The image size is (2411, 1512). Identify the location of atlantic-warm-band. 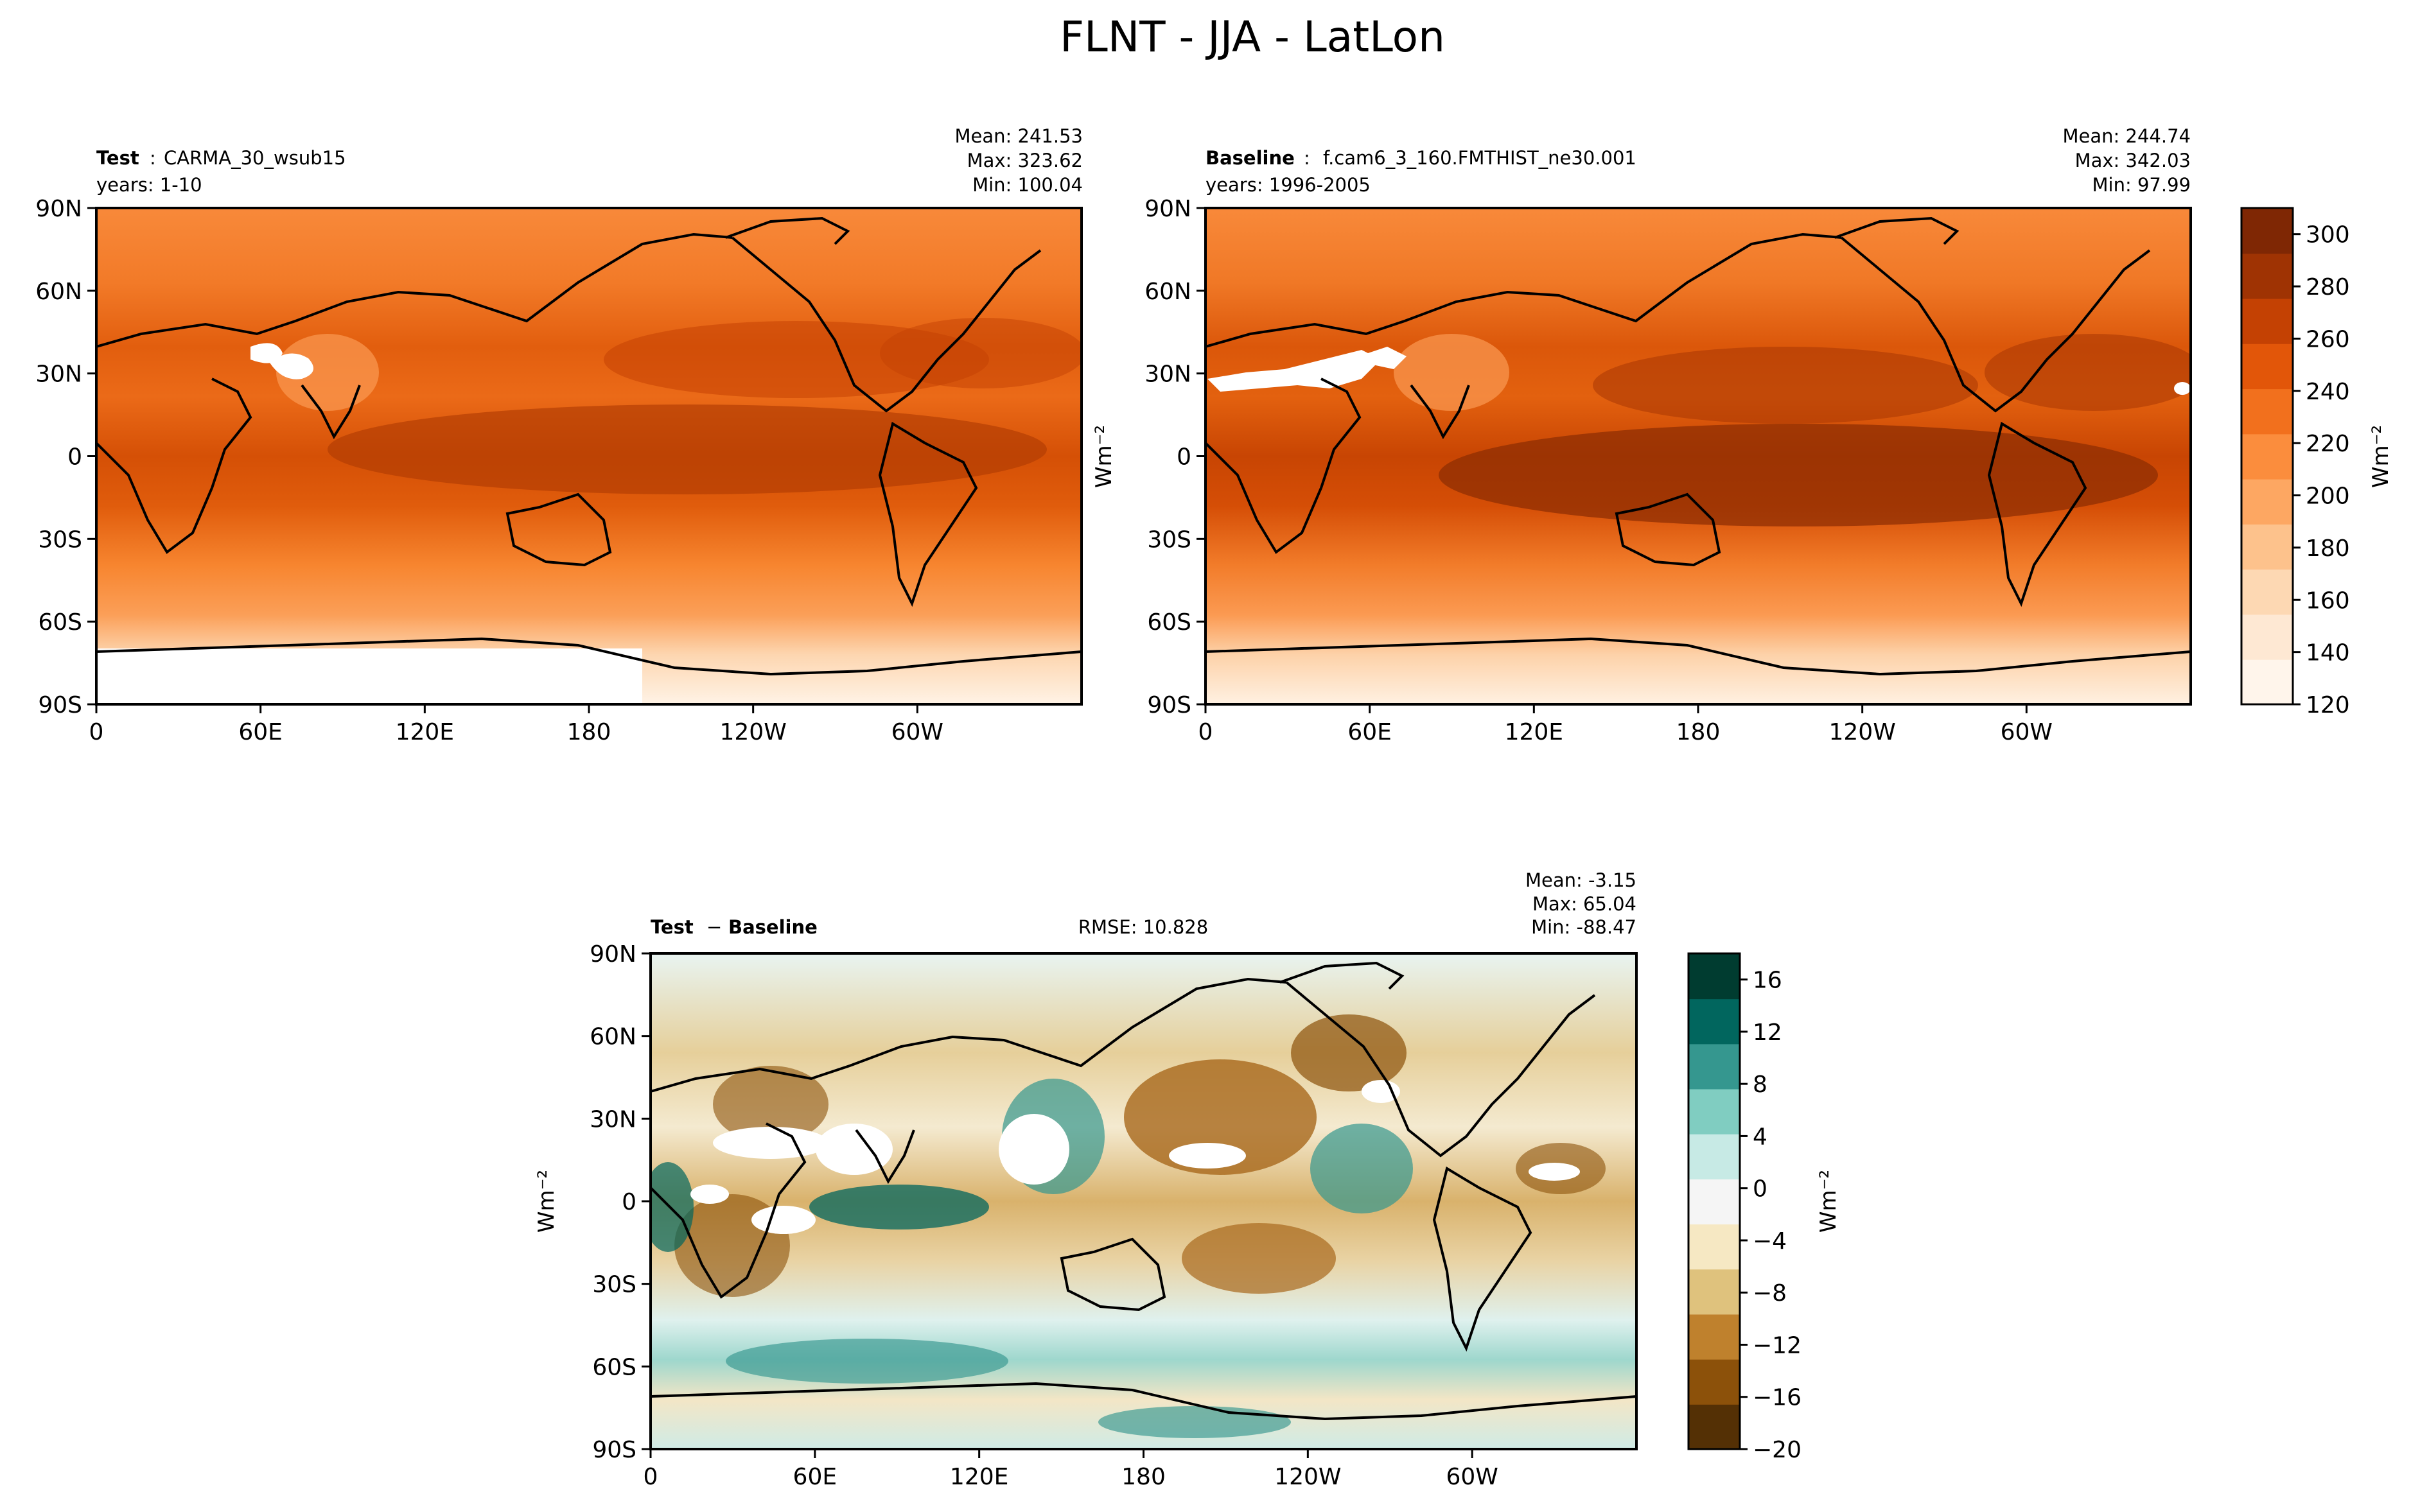
(2088, 372).